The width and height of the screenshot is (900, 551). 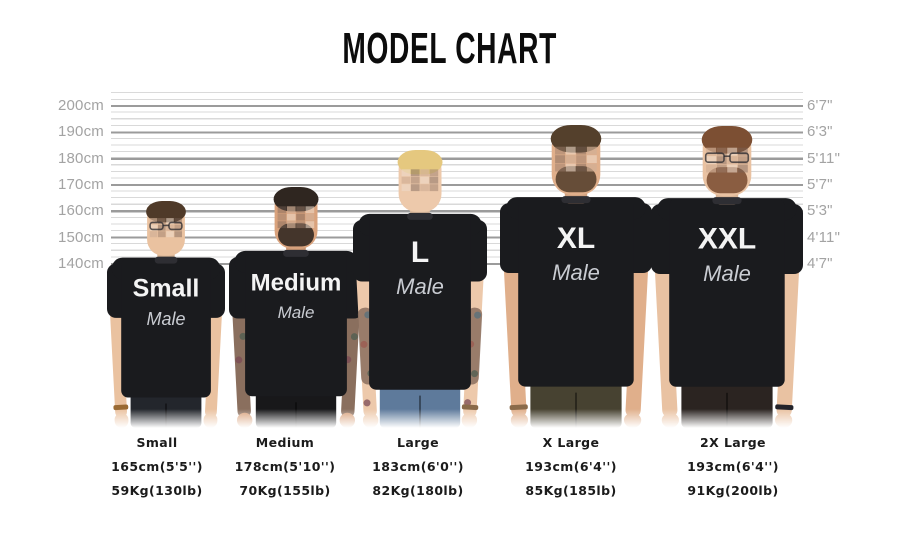 I want to click on spec-column-xl: X Large 193cm(6'4'') 85Kg(185lb), so click(x=571, y=471).